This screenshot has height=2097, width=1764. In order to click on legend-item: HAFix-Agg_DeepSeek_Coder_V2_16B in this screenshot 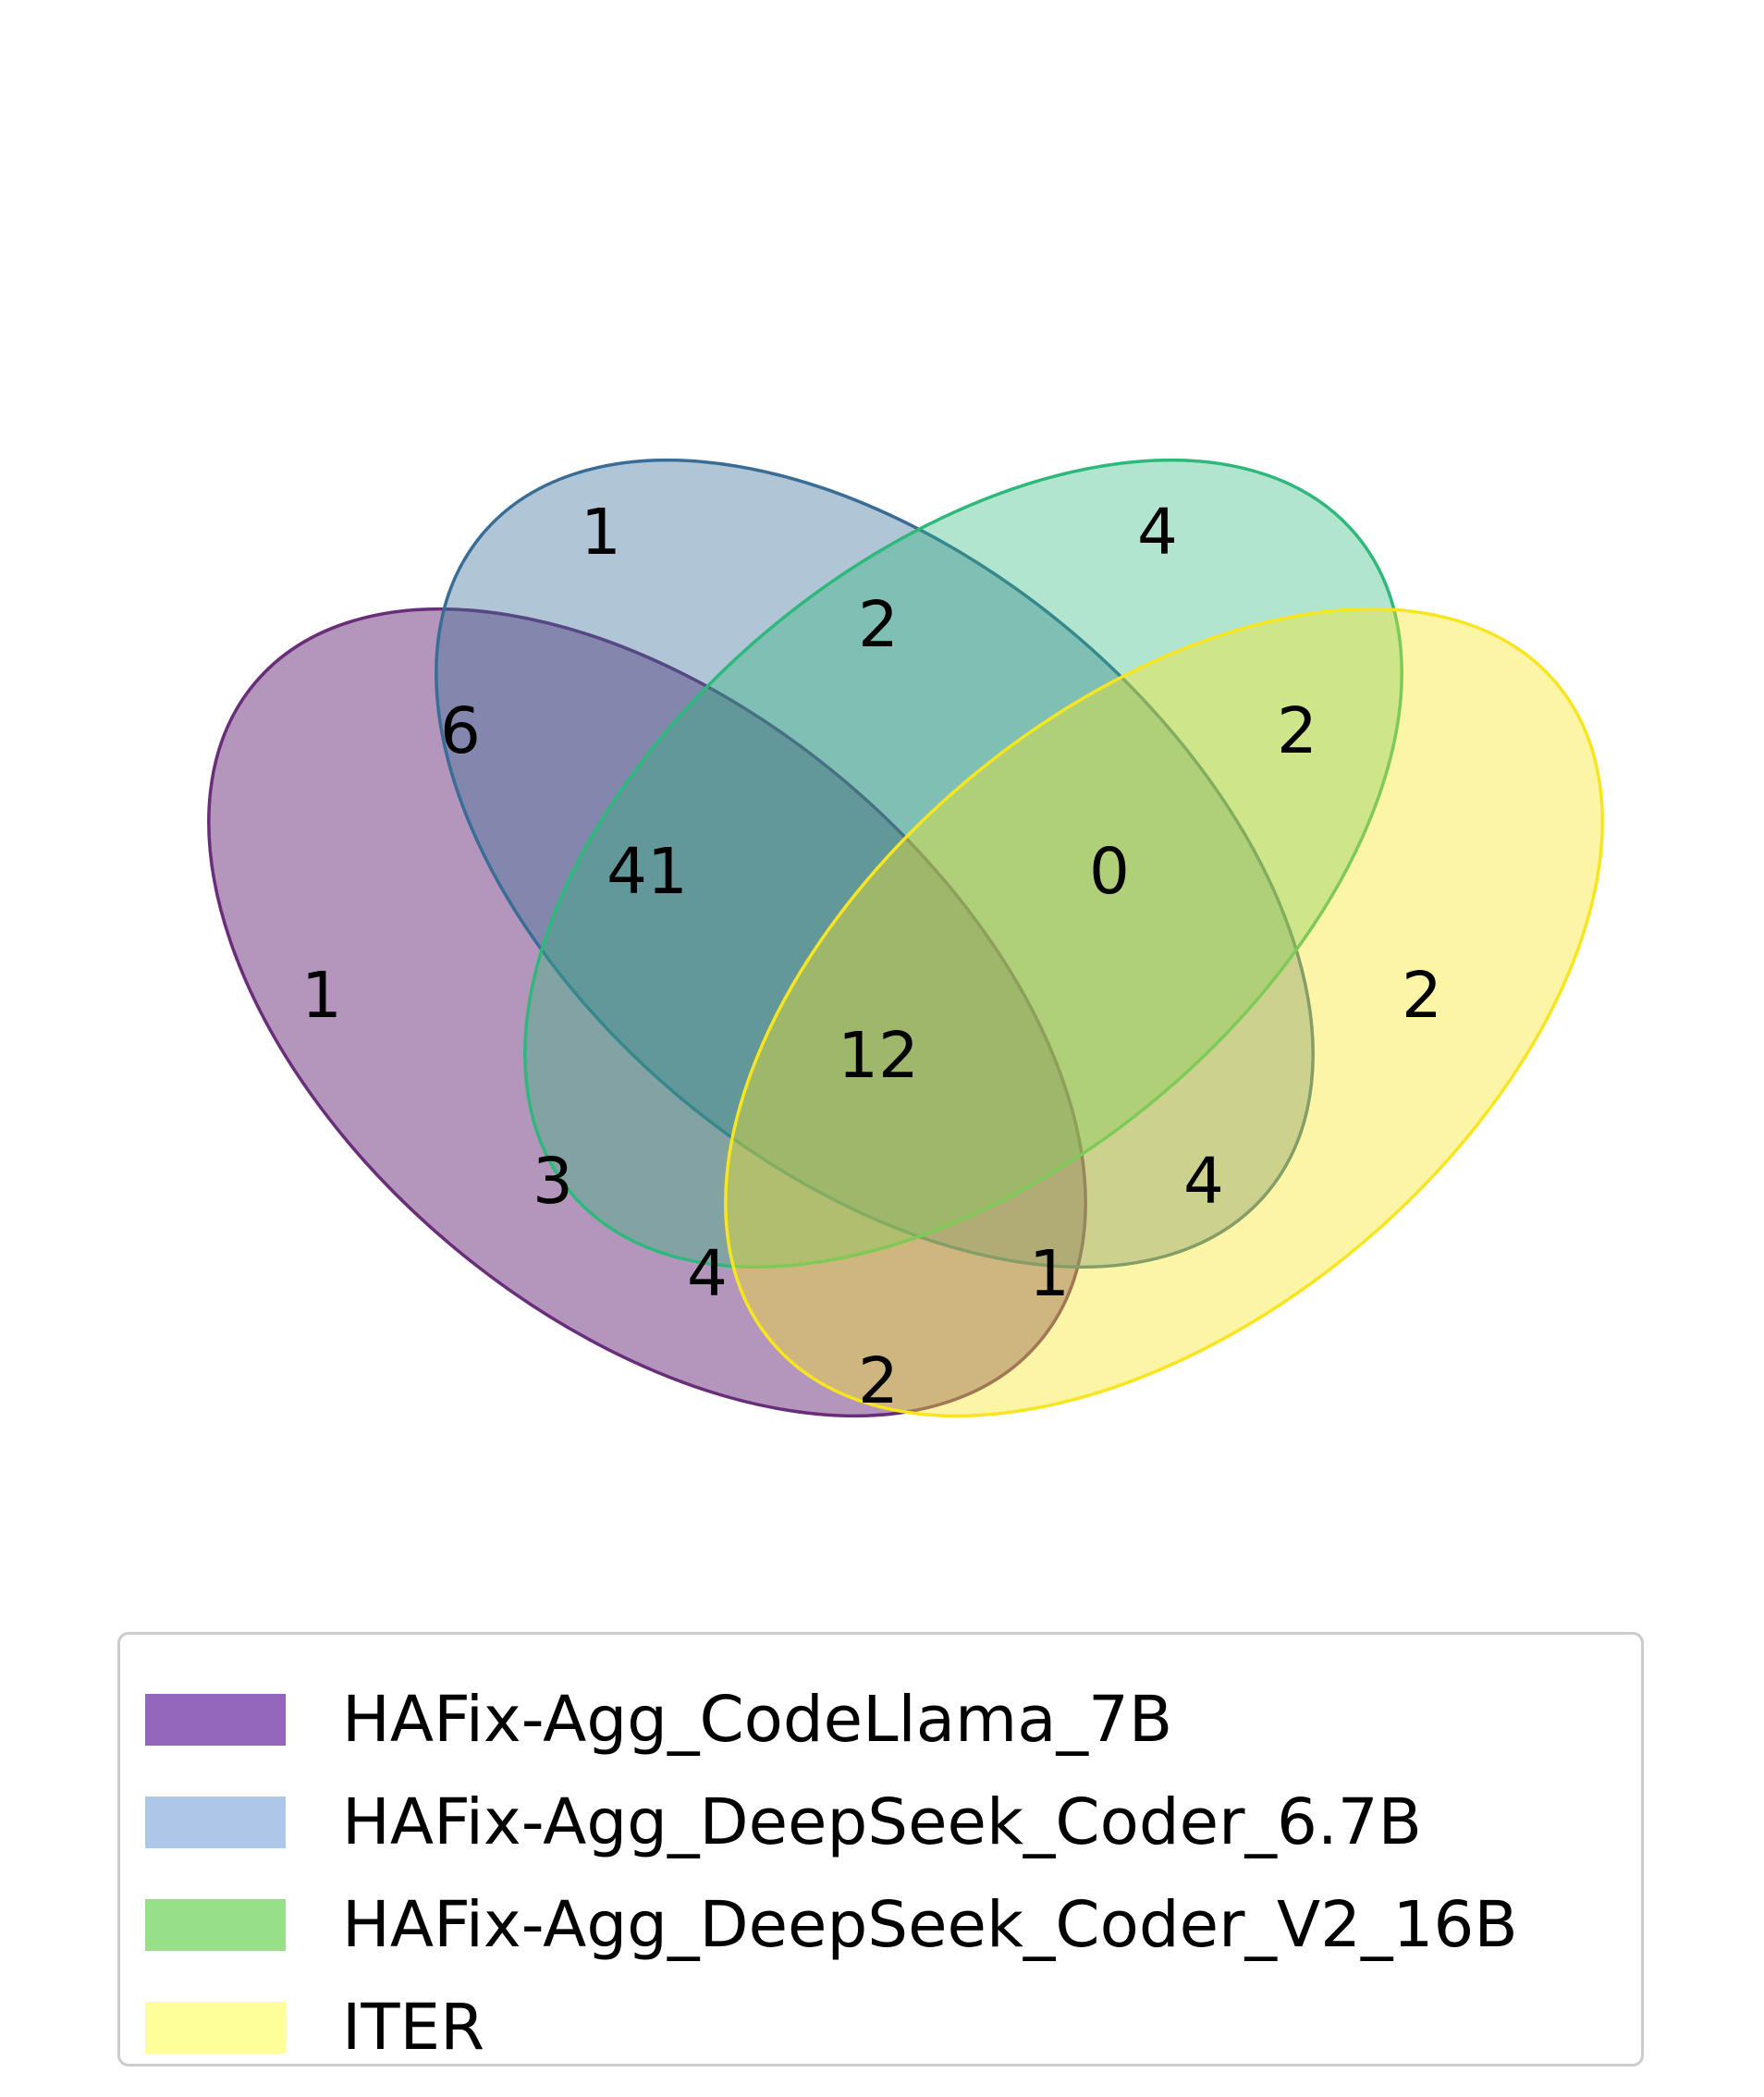, I will do `click(831, 1925)`.